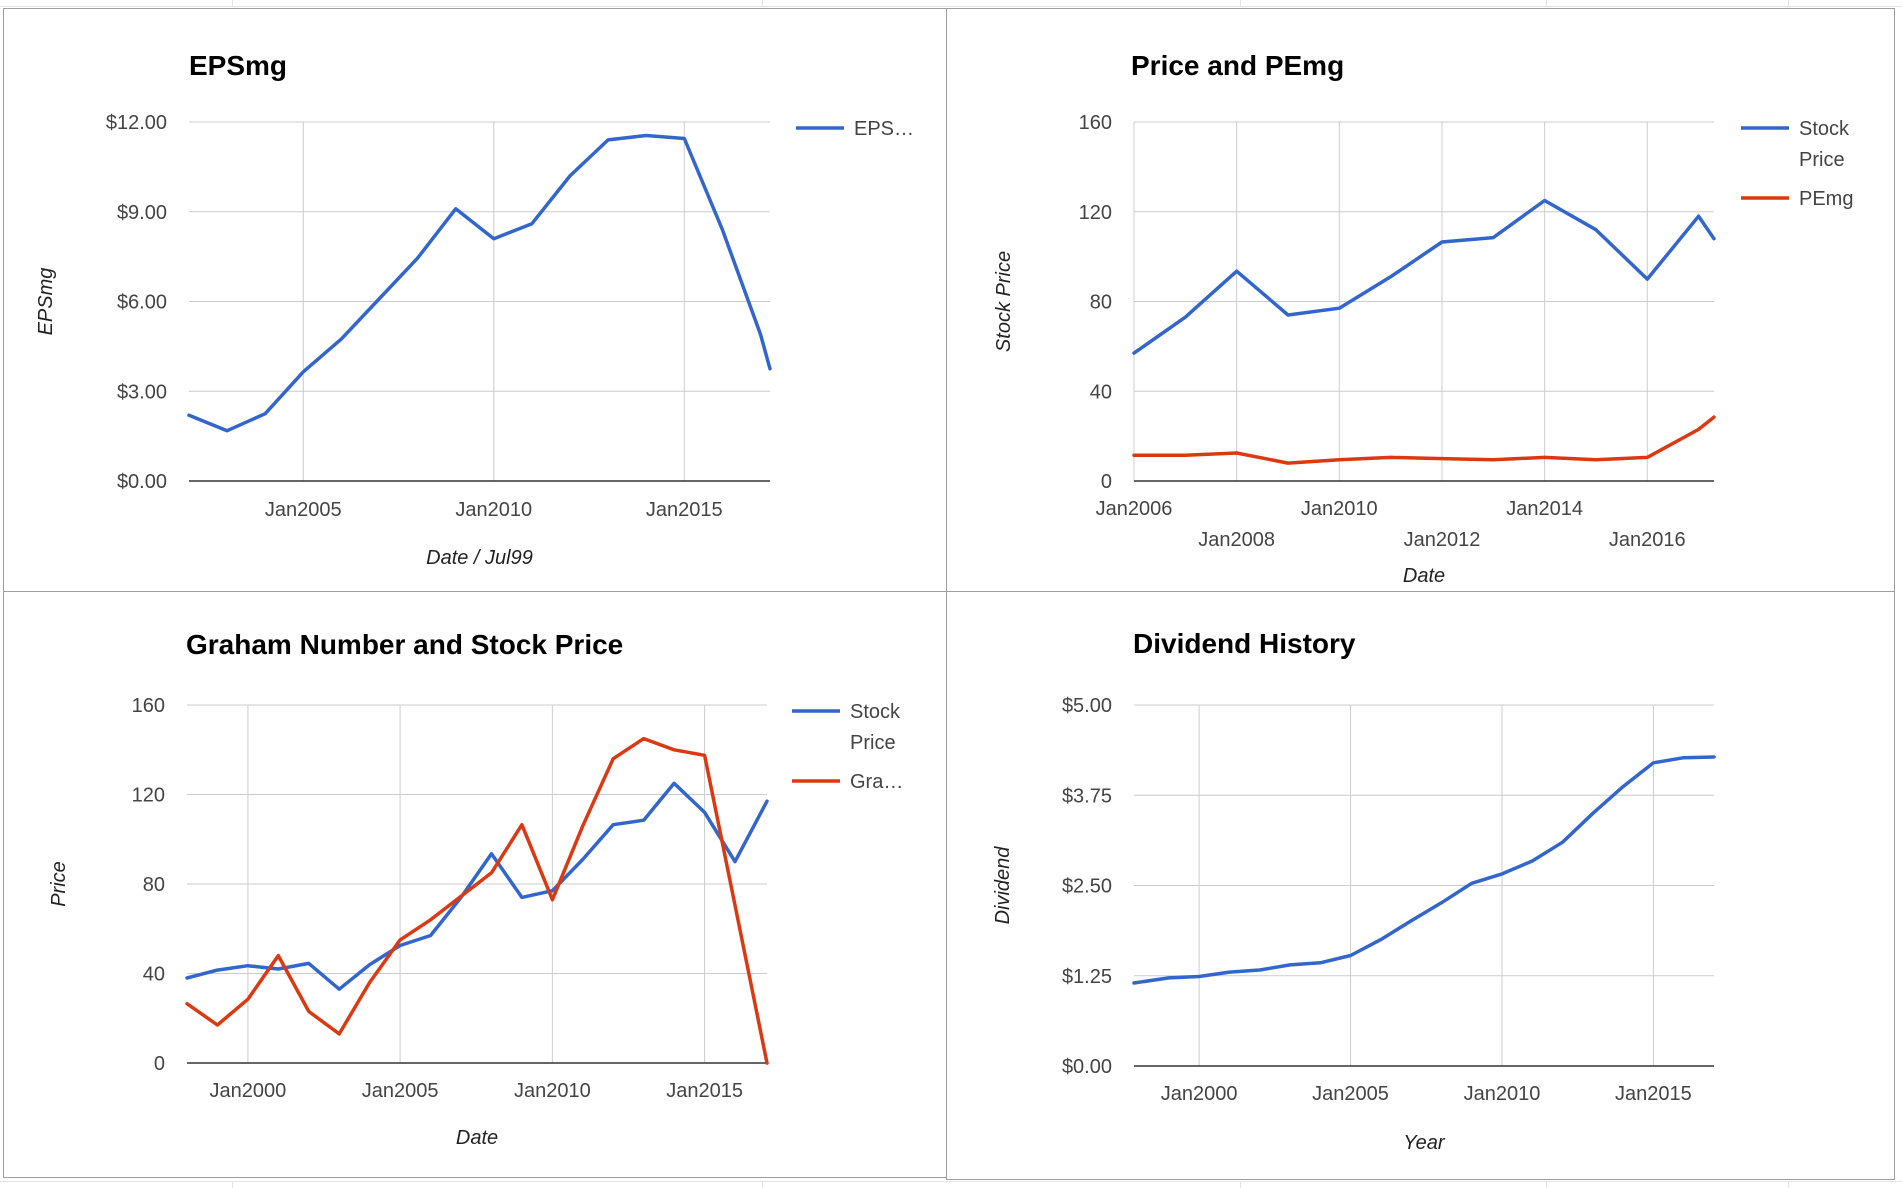 The image size is (1902, 1188). Describe the element at coordinates (1544, 509) in the screenshot. I see `x-tick-label: Jan2014` at that location.